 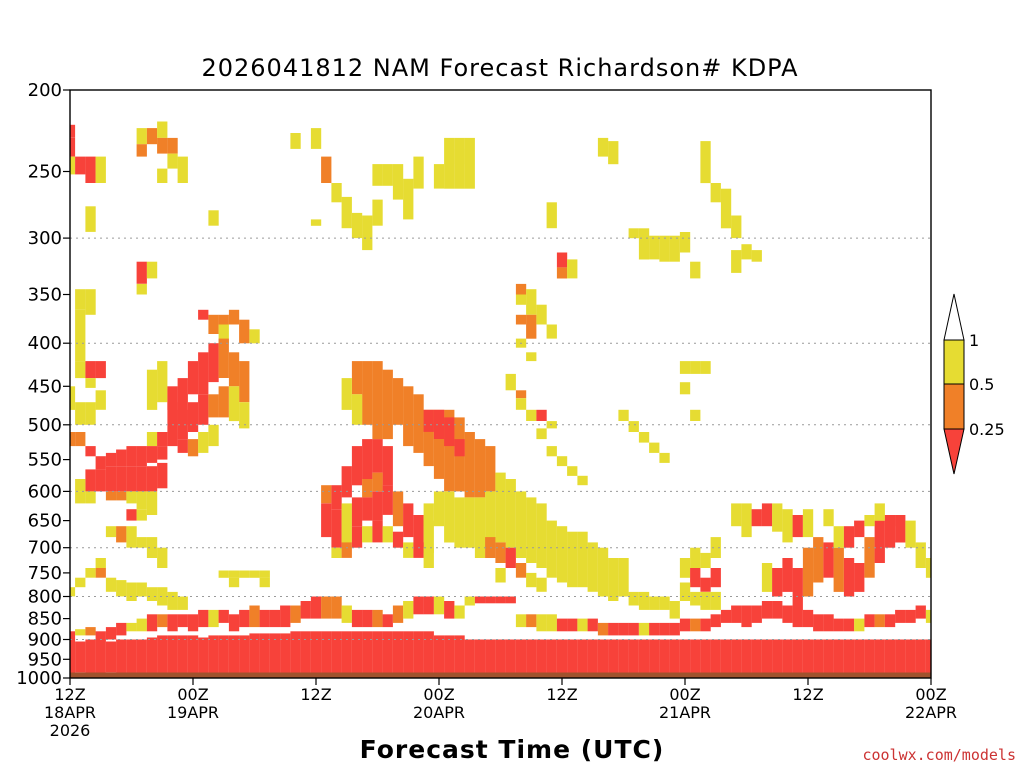 What do you see at coordinates (981, 384) in the screenshot?
I see `legend-label: 0.5` at bounding box center [981, 384].